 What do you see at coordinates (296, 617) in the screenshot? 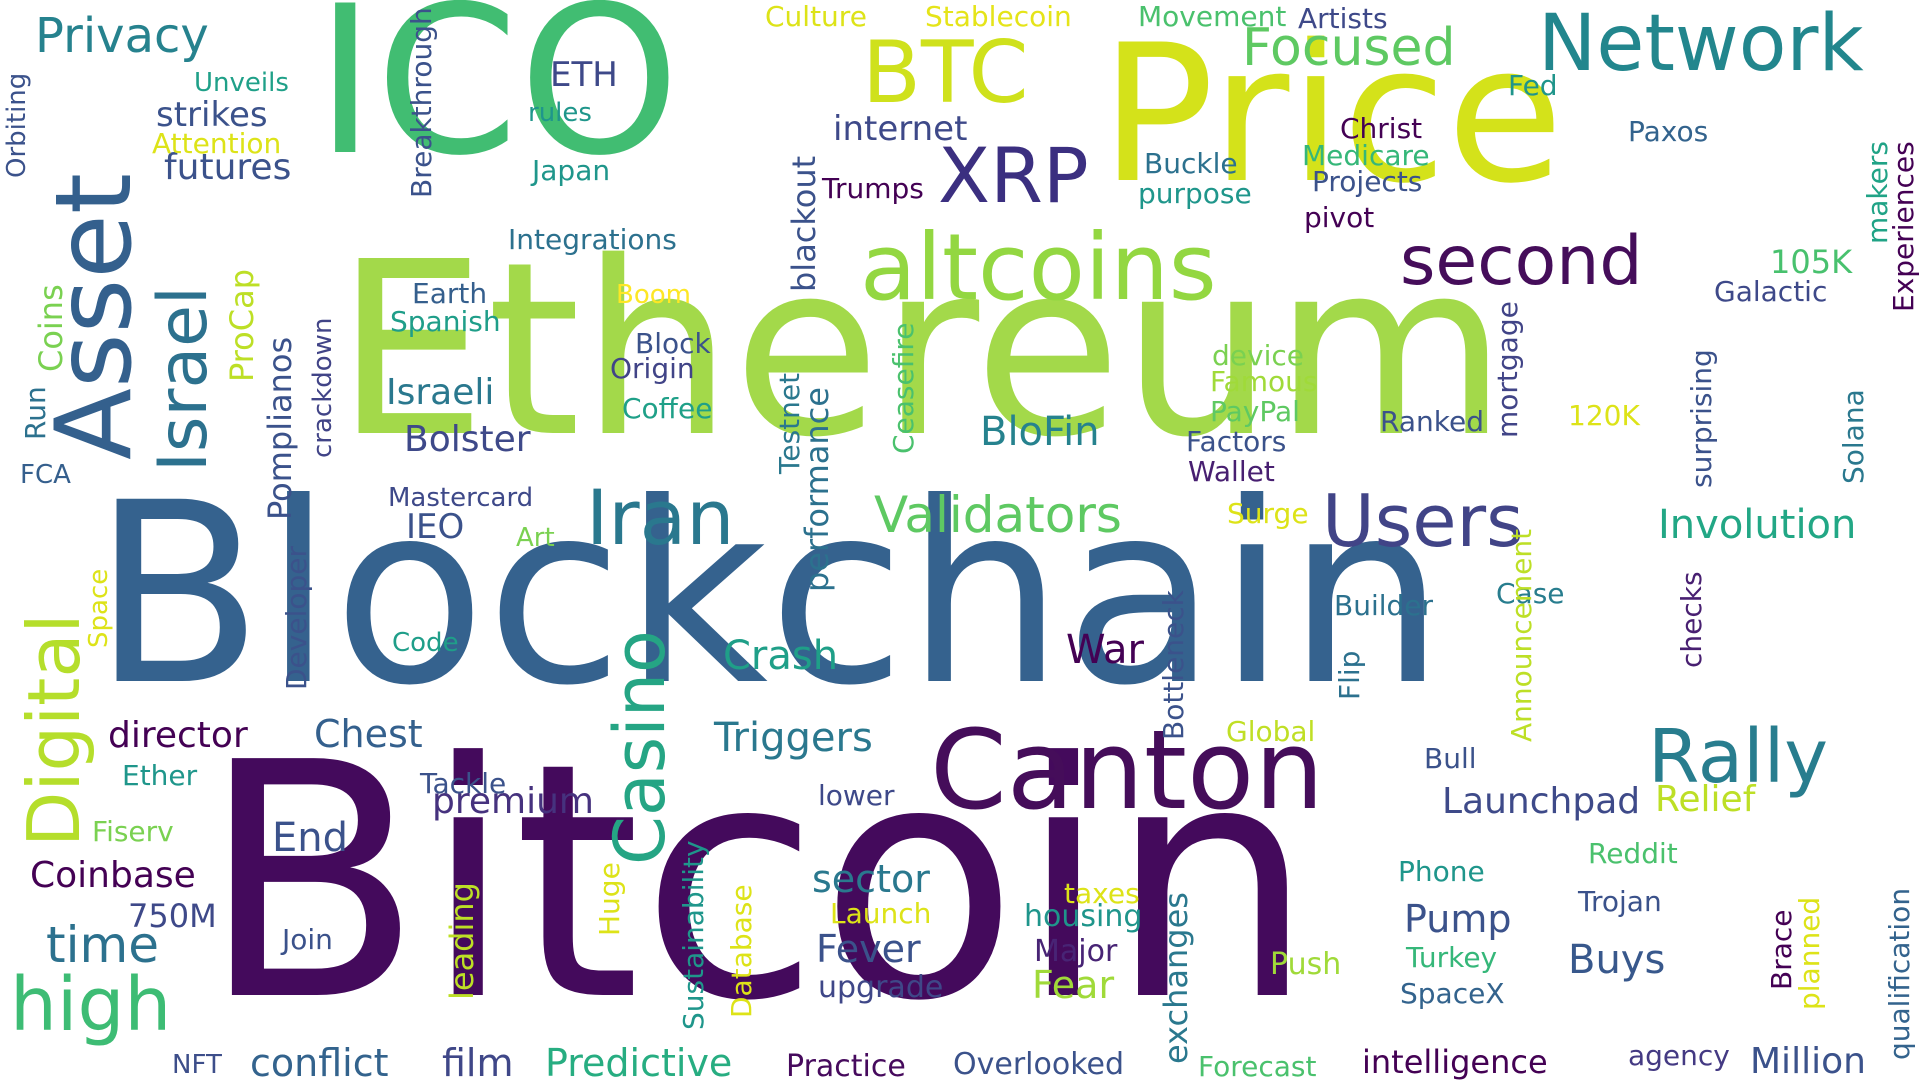
I see `word: Developer` at bounding box center [296, 617].